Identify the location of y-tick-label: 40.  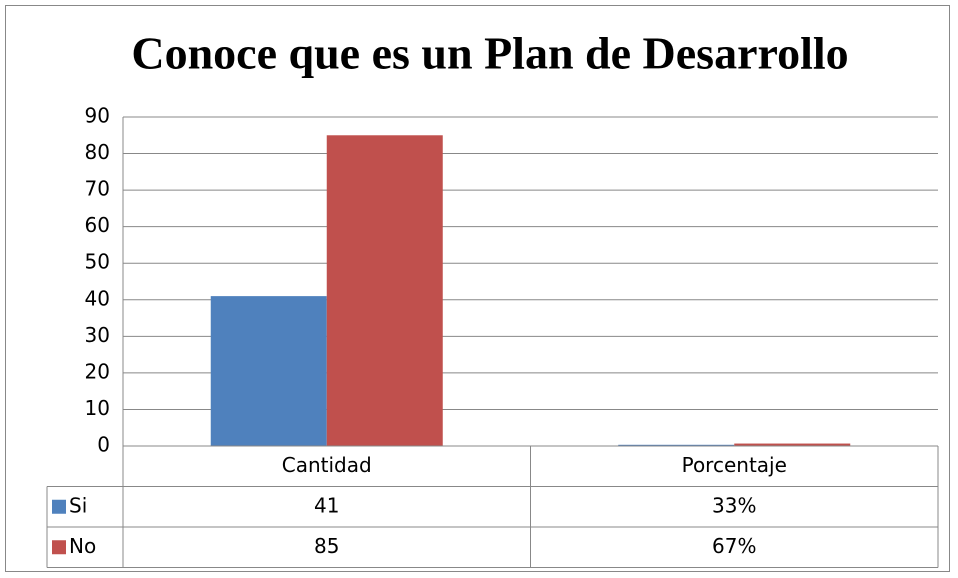
(97, 298).